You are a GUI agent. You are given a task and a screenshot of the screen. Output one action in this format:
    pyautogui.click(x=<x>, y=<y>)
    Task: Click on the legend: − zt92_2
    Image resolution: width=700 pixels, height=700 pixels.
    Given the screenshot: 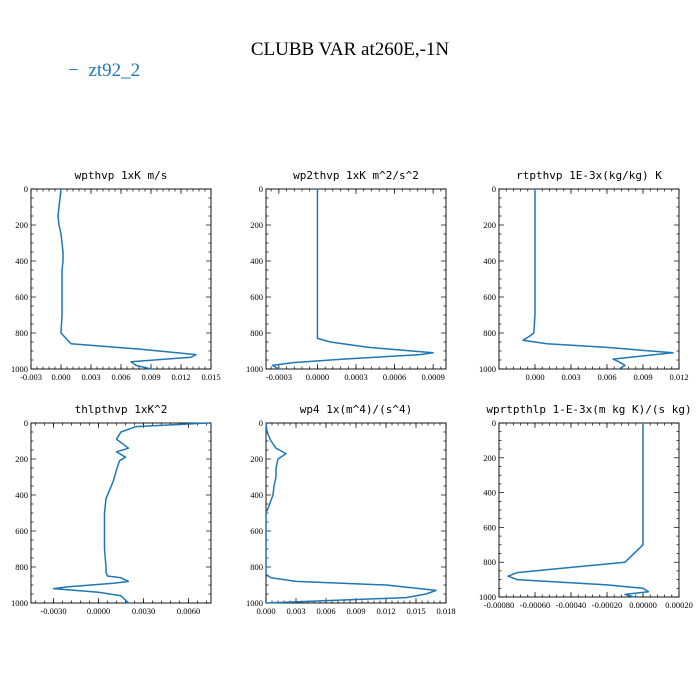 What is the action you would take?
    pyautogui.click(x=104, y=70)
    